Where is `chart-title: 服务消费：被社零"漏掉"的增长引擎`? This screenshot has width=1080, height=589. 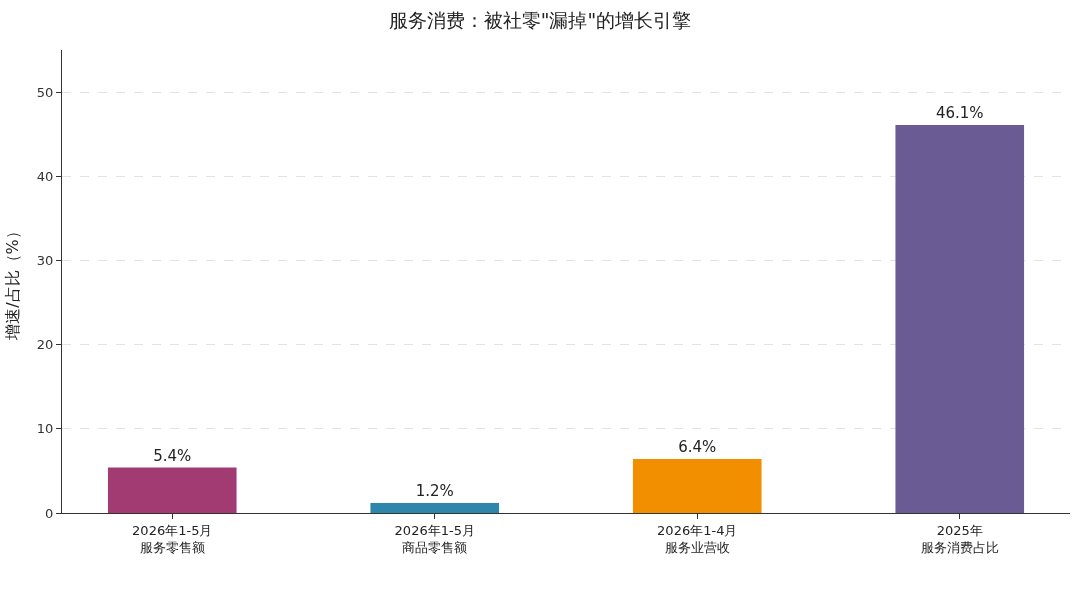 chart-title: 服务消费：被社零"漏掉"的增长引擎 is located at coordinates (540, 20).